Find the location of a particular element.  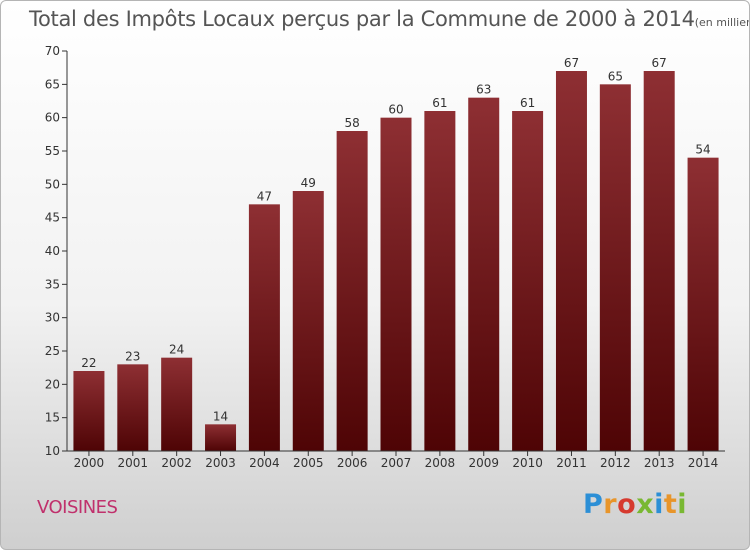

x-tick-label: 2006 is located at coordinates (352, 463).